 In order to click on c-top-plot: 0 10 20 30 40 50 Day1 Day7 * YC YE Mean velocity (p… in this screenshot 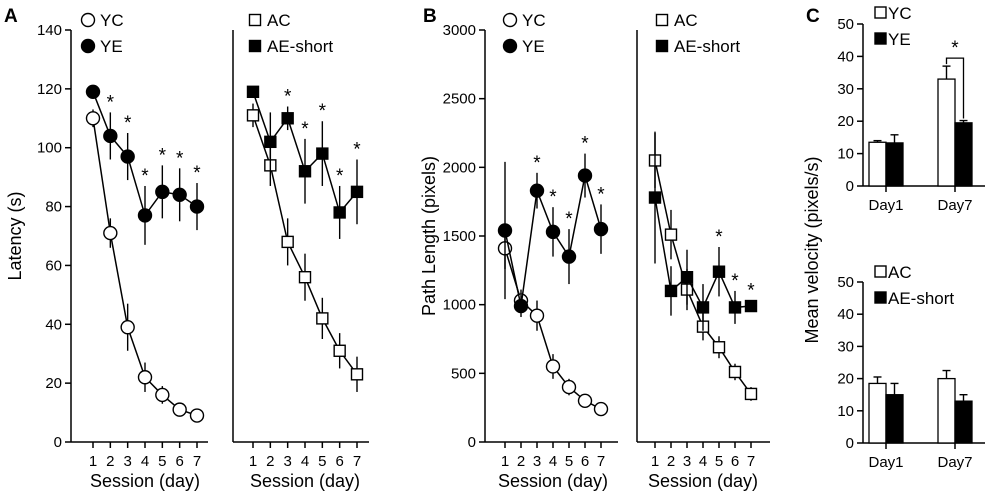, I will do `click(893, 174)`.